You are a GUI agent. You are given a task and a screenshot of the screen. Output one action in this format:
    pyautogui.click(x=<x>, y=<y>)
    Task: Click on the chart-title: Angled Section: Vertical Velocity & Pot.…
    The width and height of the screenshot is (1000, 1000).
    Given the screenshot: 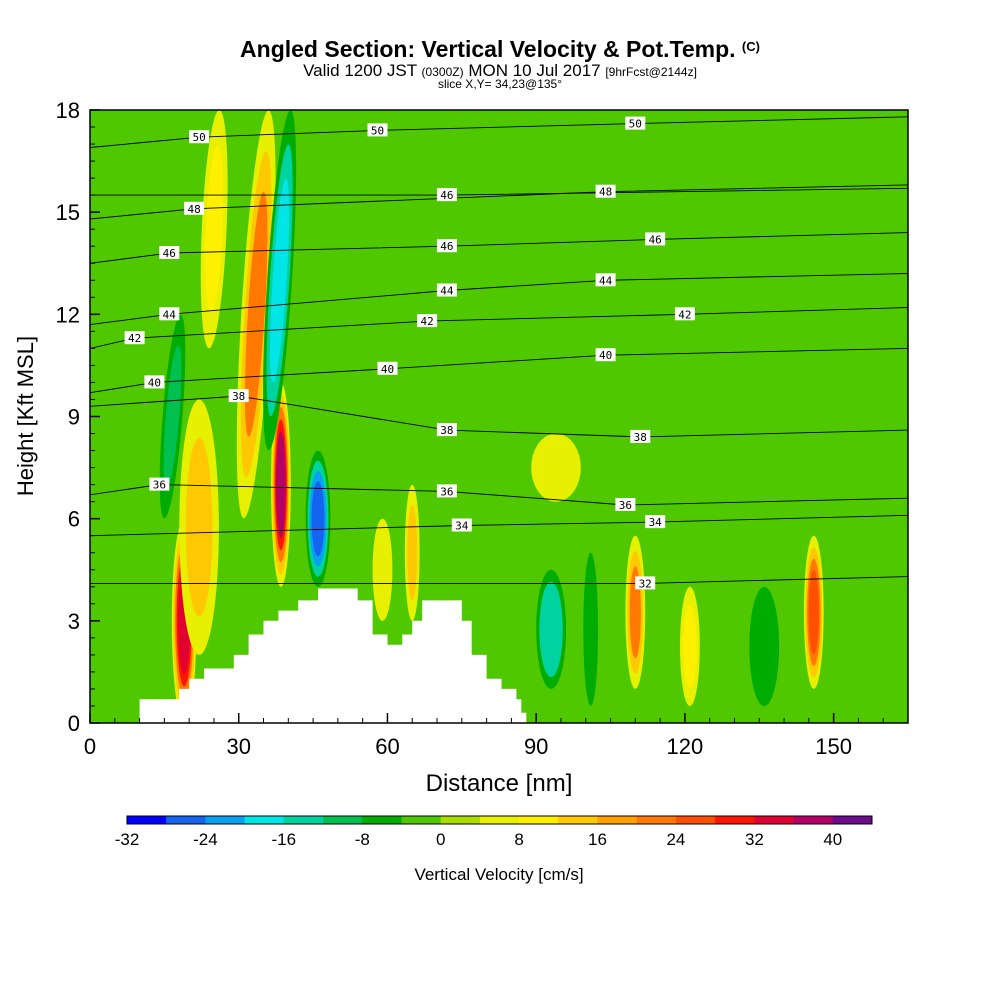 What is the action you would take?
    pyautogui.click(x=500, y=49)
    